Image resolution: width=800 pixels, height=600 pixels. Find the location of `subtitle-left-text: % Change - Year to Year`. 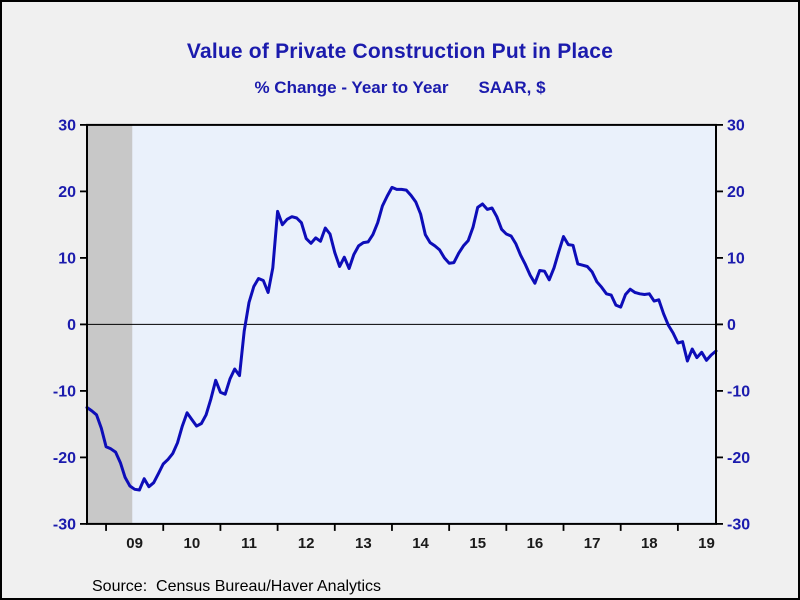

subtitle-left-text: % Change - Year to Year is located at coordinates (351, 87).